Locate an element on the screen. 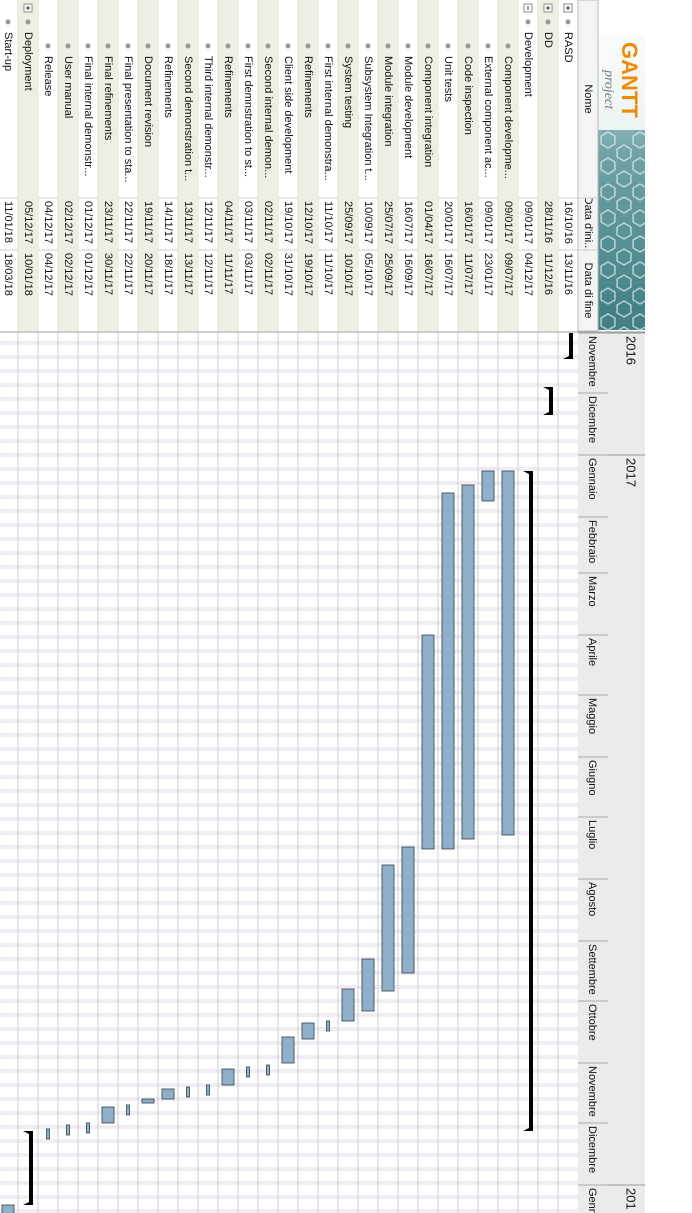 The width and height of the screenshot is (692, 1213). task-end: 05/10/17 is located at coordinates (368, 274).